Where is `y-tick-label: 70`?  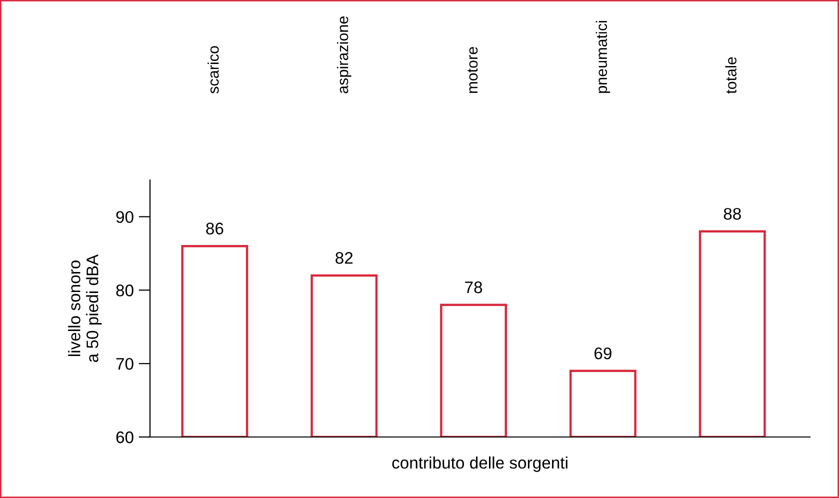 y-tick-label: 70 is located at coordinates (125, 364).